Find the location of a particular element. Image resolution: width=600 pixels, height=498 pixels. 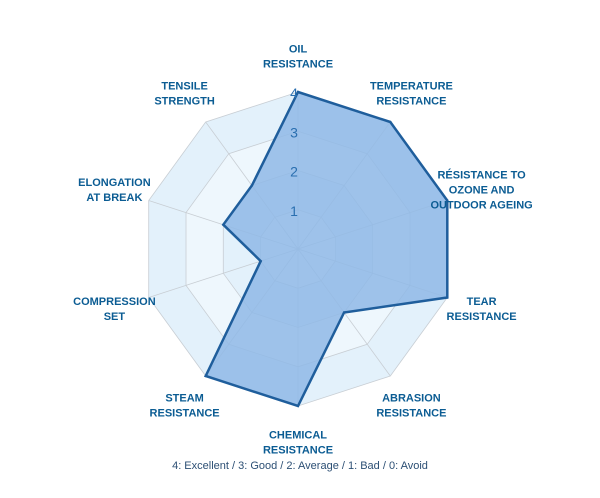

radar-axis-label-2-line-2: RESISTANCE is located at coordinates (411, 101).